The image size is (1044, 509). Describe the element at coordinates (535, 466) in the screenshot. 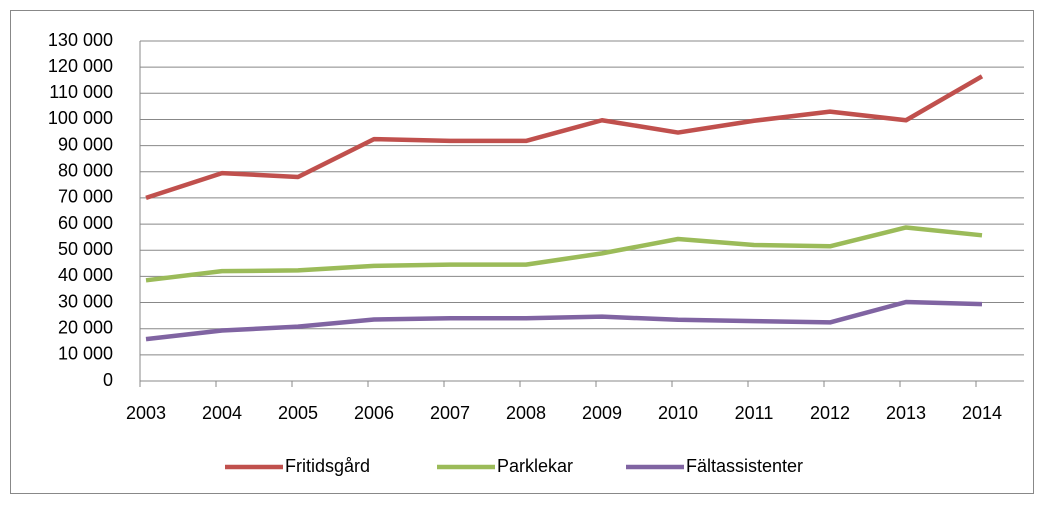

I see `legend-label: Parklekar` at that location.